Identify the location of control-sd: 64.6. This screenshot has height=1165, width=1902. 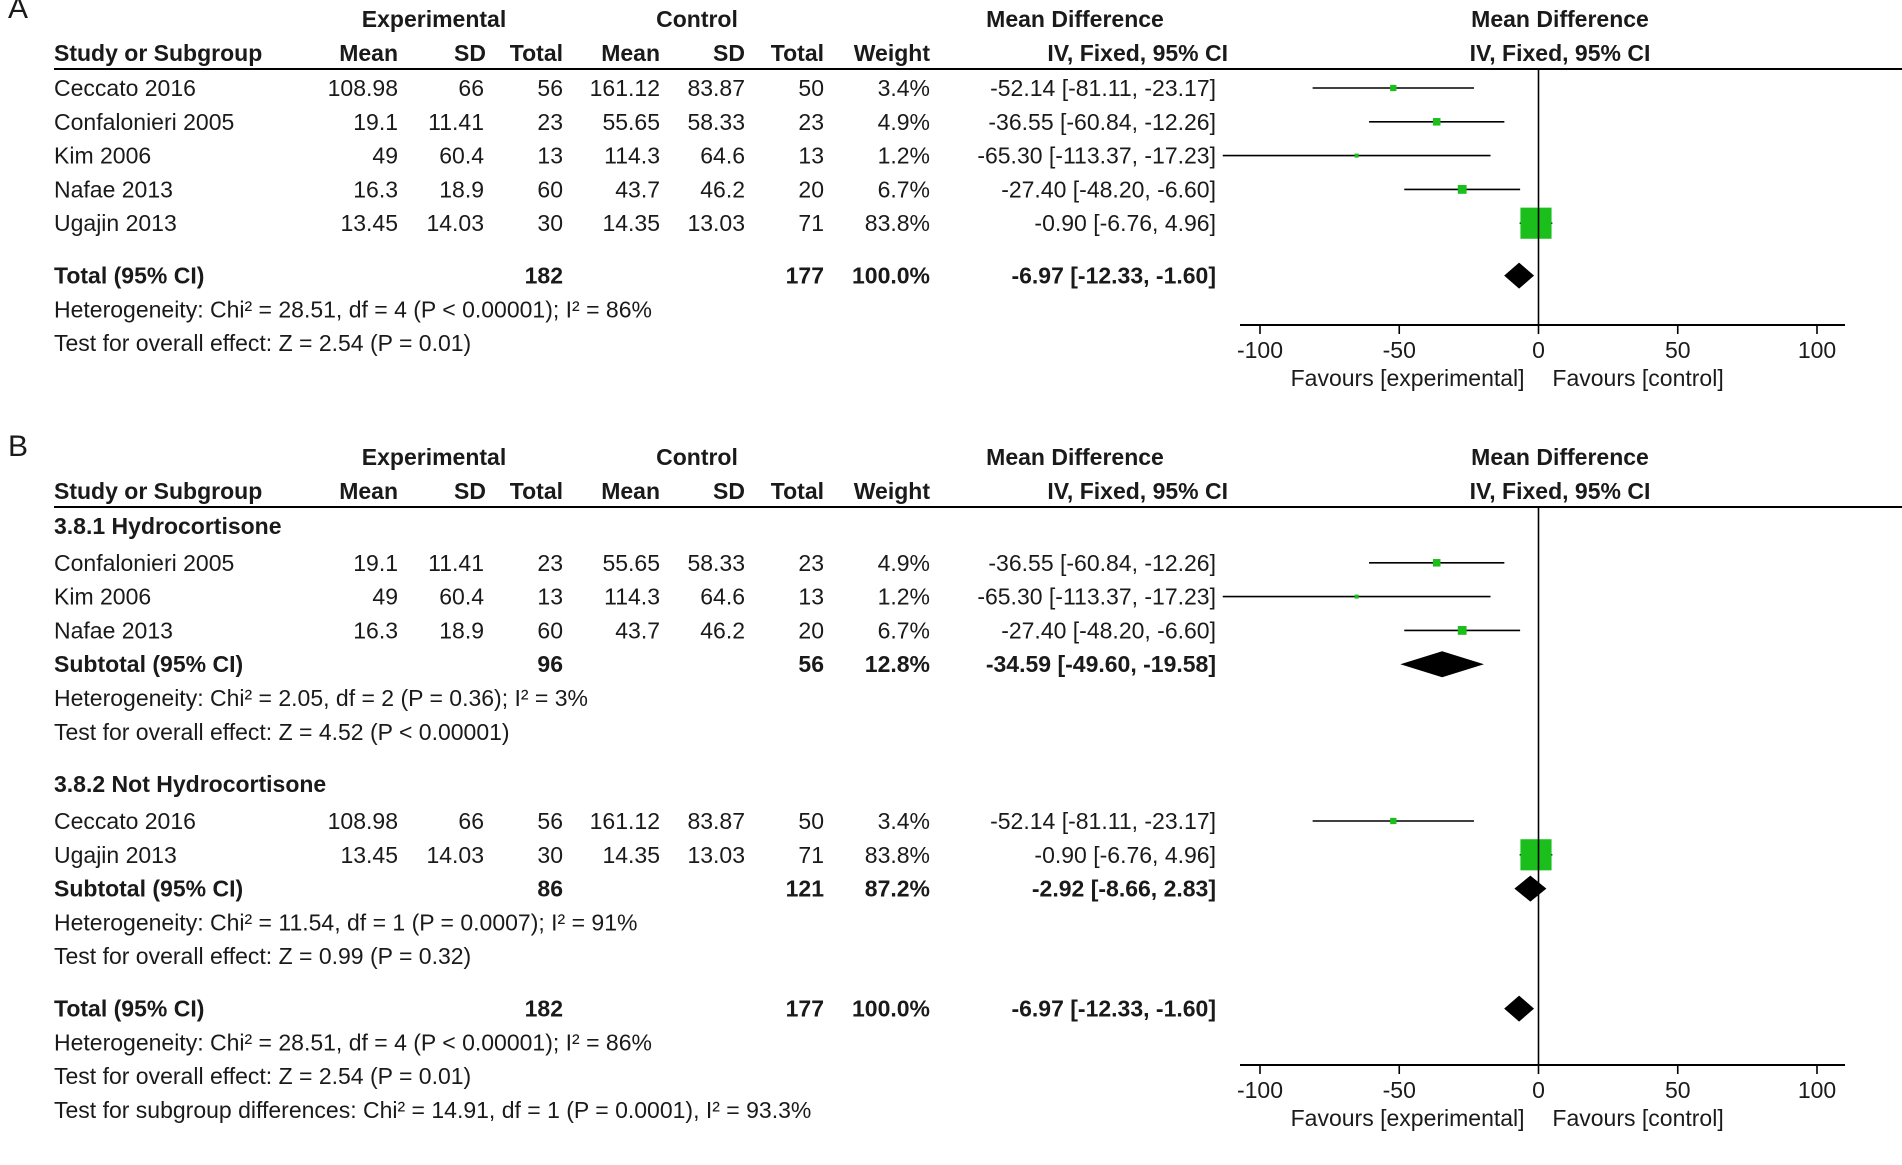
(722, 597).